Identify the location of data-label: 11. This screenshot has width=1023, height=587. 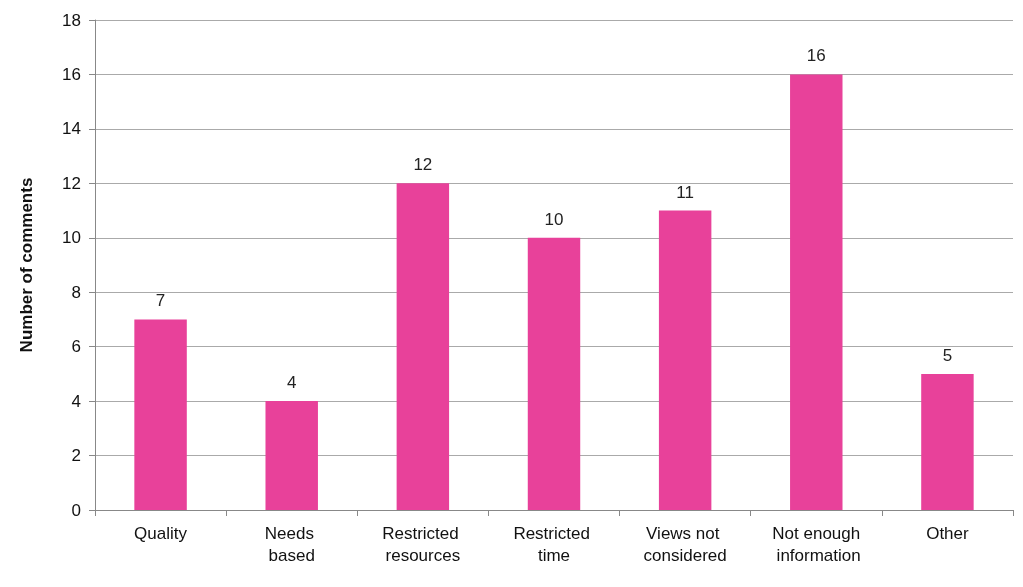
(685, 192).